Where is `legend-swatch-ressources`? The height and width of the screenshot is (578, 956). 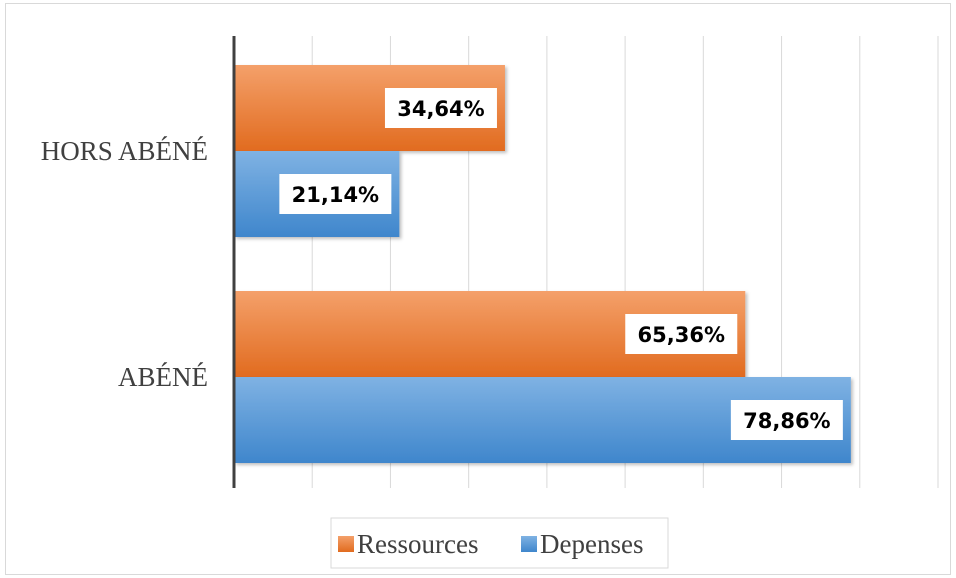 legend-swatch-ressources is located at coordinates (346, 544).